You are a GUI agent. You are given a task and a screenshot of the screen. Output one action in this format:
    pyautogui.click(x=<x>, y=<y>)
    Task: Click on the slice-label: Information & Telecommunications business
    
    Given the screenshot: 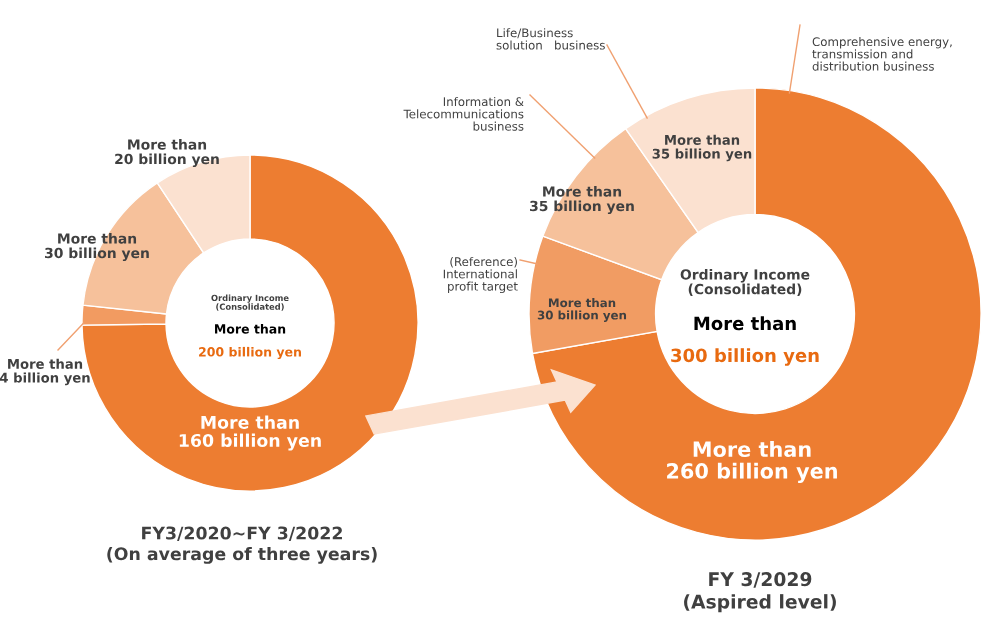 What is the action you would take?
    pyautogui.click(x=463, y=113)
    